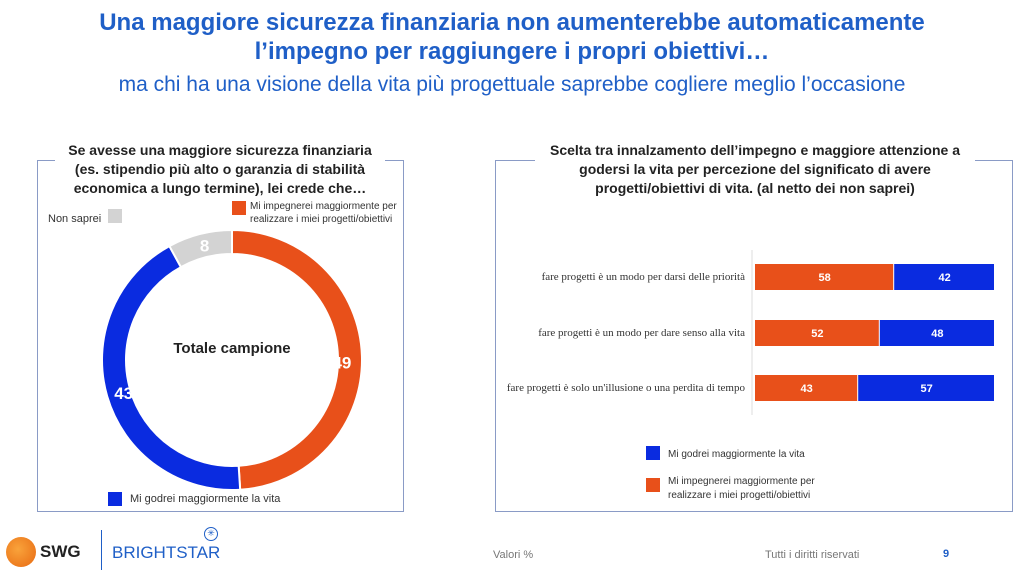  What do you see at coordinates (75, 219) in the screenshot?
I see `legend-label-non-saprei: Non saprei` at bounding box center [75, 219].